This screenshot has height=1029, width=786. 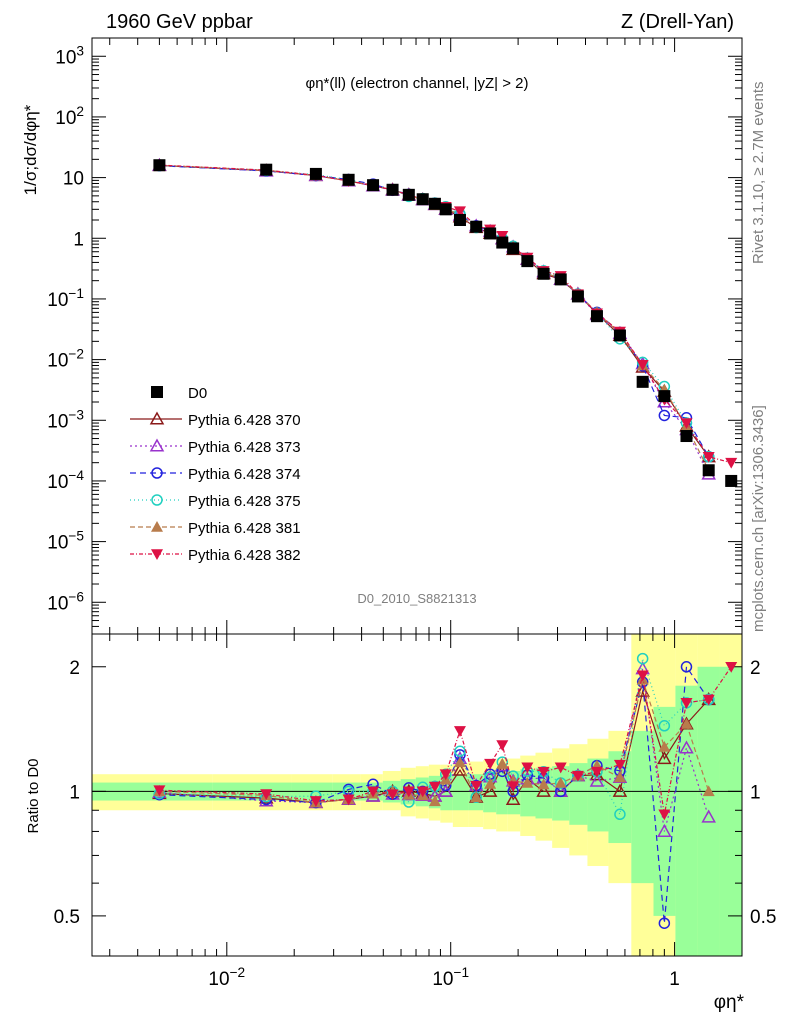 What do you see at coordinates (674, 979) in the screenshot?
I see `x-tick-label: 1` at bounding box center [674, 979].